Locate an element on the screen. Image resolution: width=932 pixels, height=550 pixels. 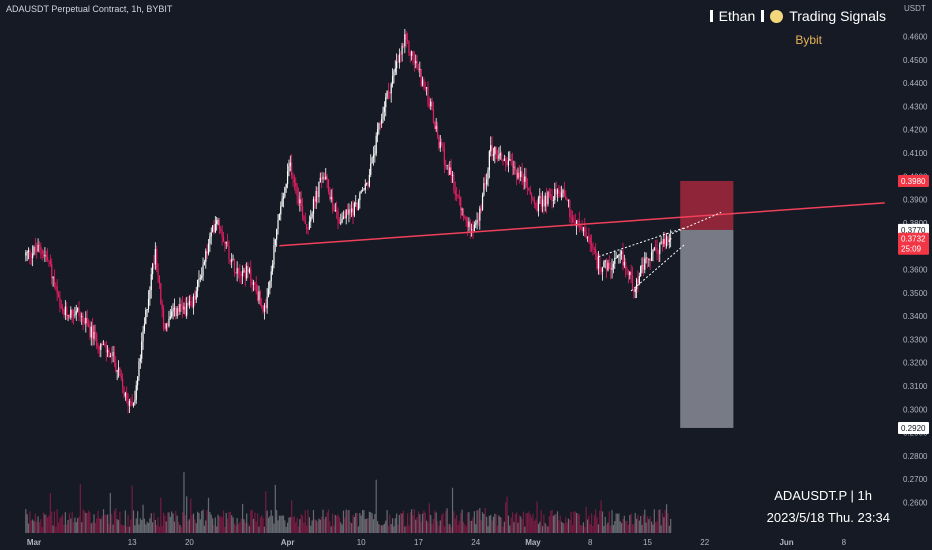
price-tick-label: 0.4100 is located at coordinates (915, 153).